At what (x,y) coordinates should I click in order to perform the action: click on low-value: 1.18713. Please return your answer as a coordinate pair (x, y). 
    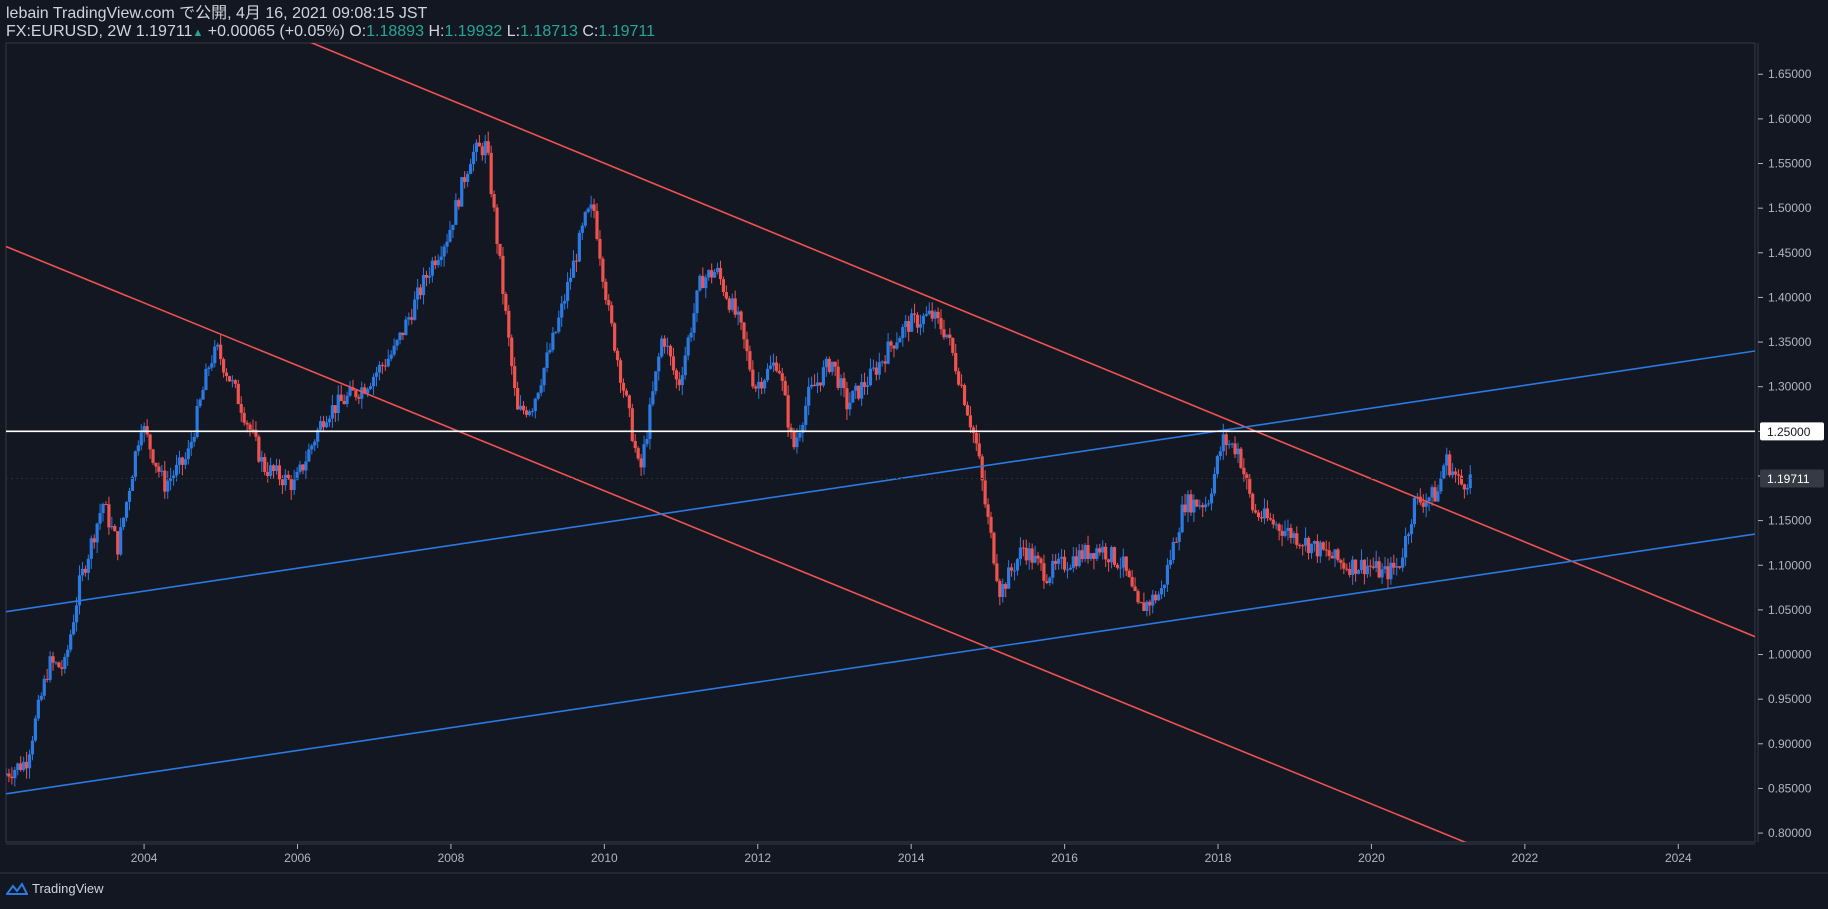
    Looking at the image, I should click on (549, 31).